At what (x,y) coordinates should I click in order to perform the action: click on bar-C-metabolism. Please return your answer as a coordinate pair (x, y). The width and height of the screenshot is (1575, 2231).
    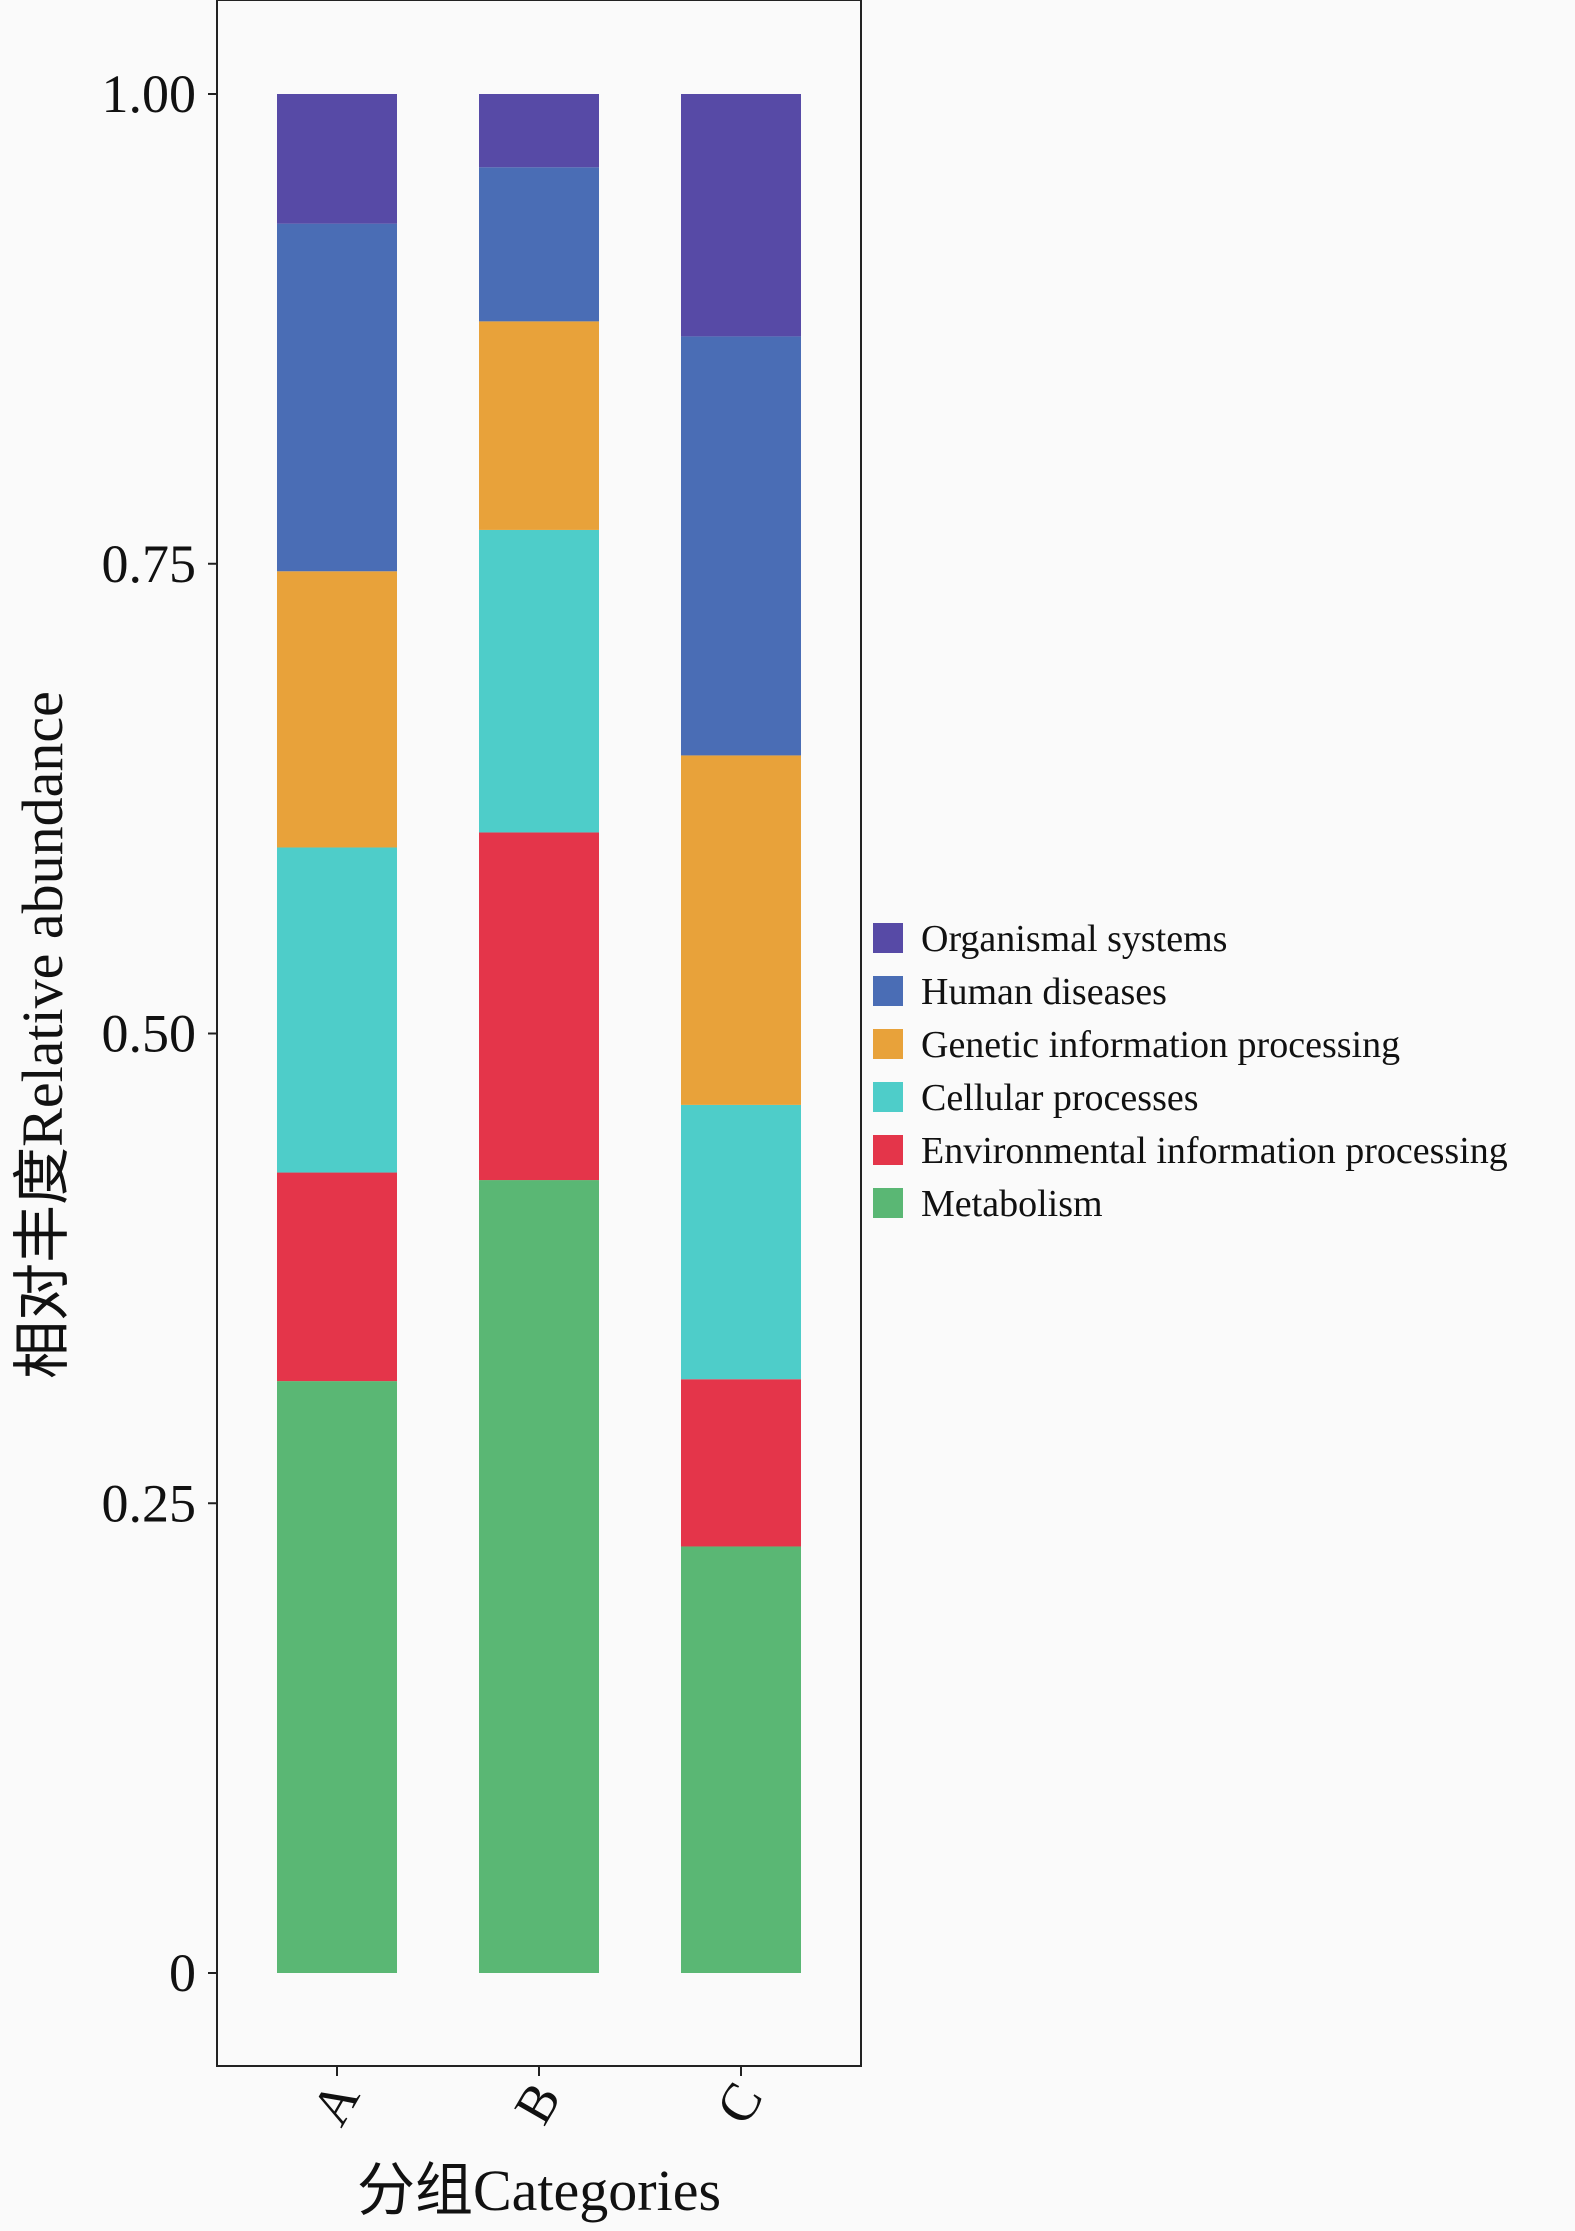
    Looking at the image, I should click on (741, 1759).